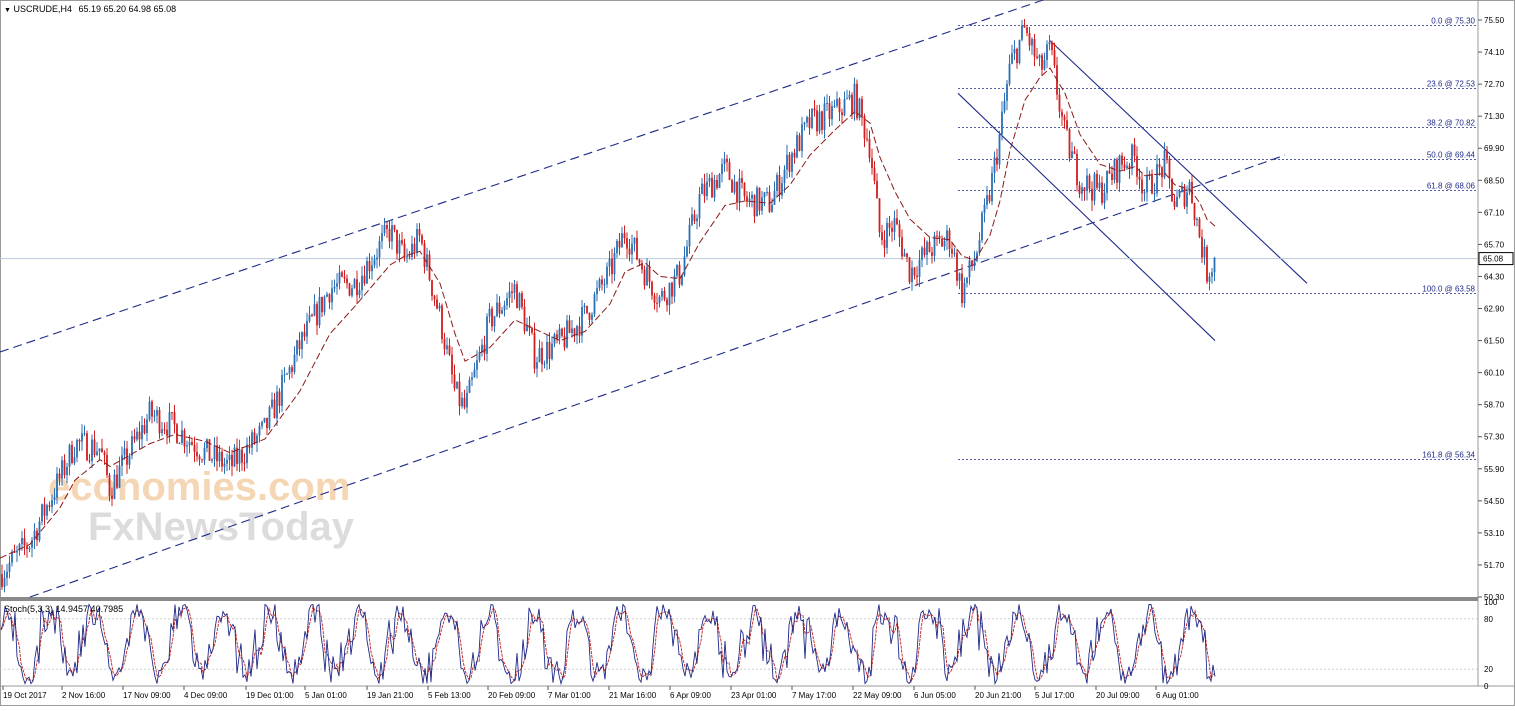 This screenshot has height=711, width=1515. I want to click on time-tick-label: 7 May 17:00, so click(814, 695).